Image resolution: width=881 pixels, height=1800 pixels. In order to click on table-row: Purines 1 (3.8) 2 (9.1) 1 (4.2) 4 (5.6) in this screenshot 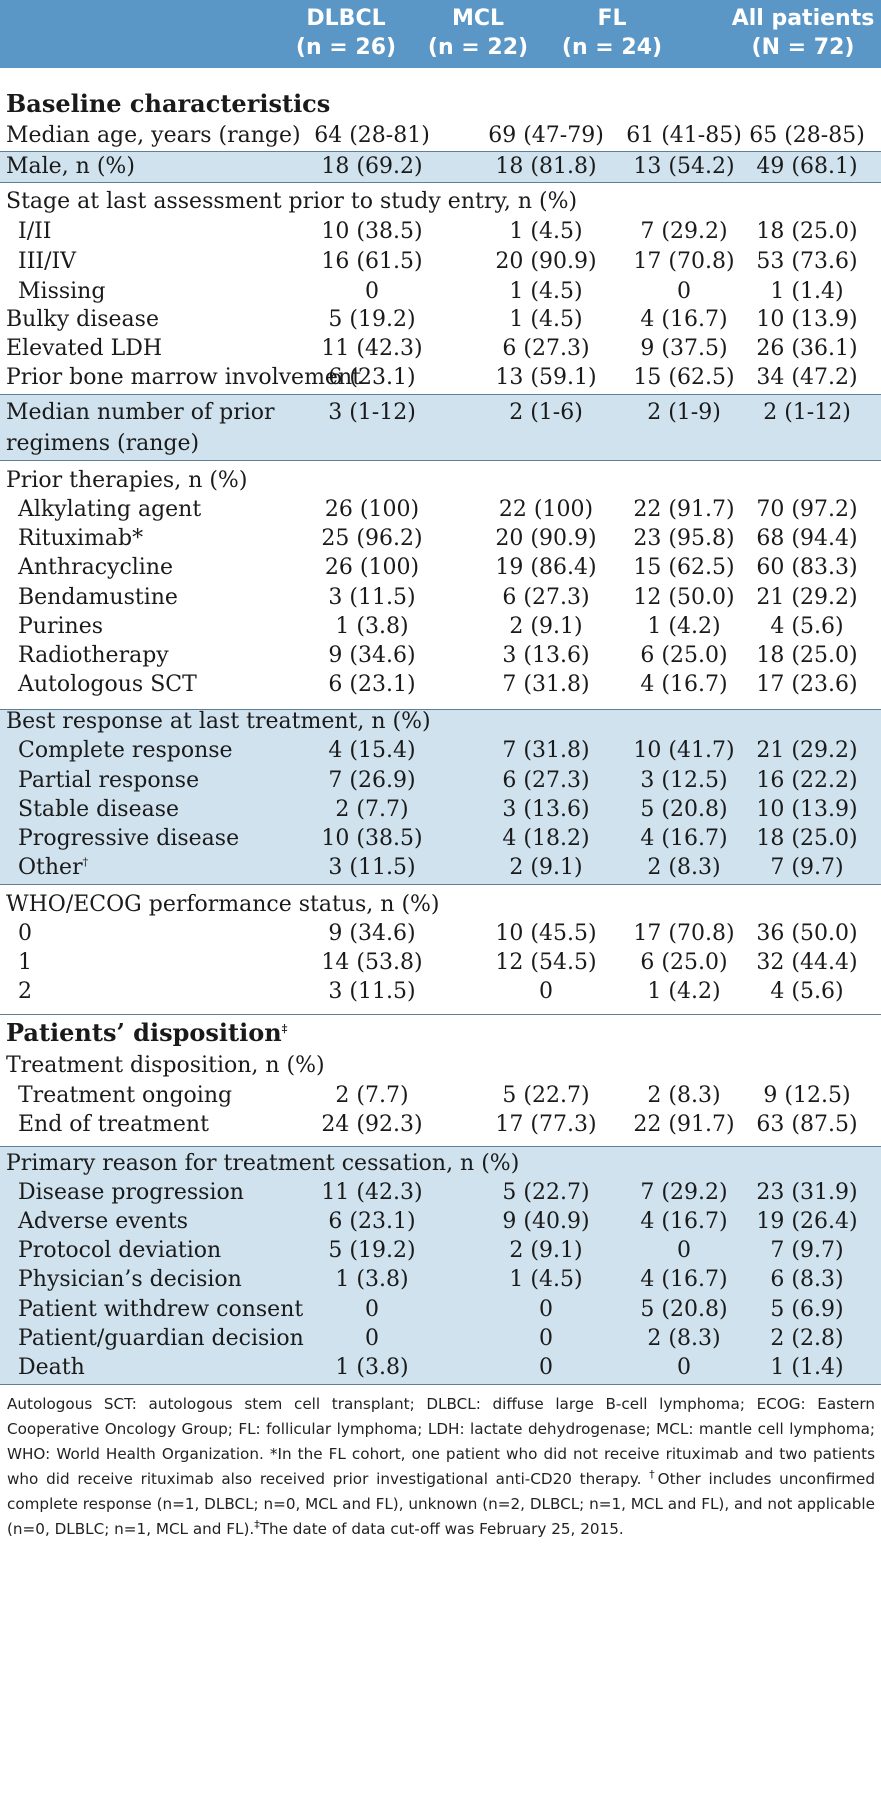, I will do `click(440, 626)`.